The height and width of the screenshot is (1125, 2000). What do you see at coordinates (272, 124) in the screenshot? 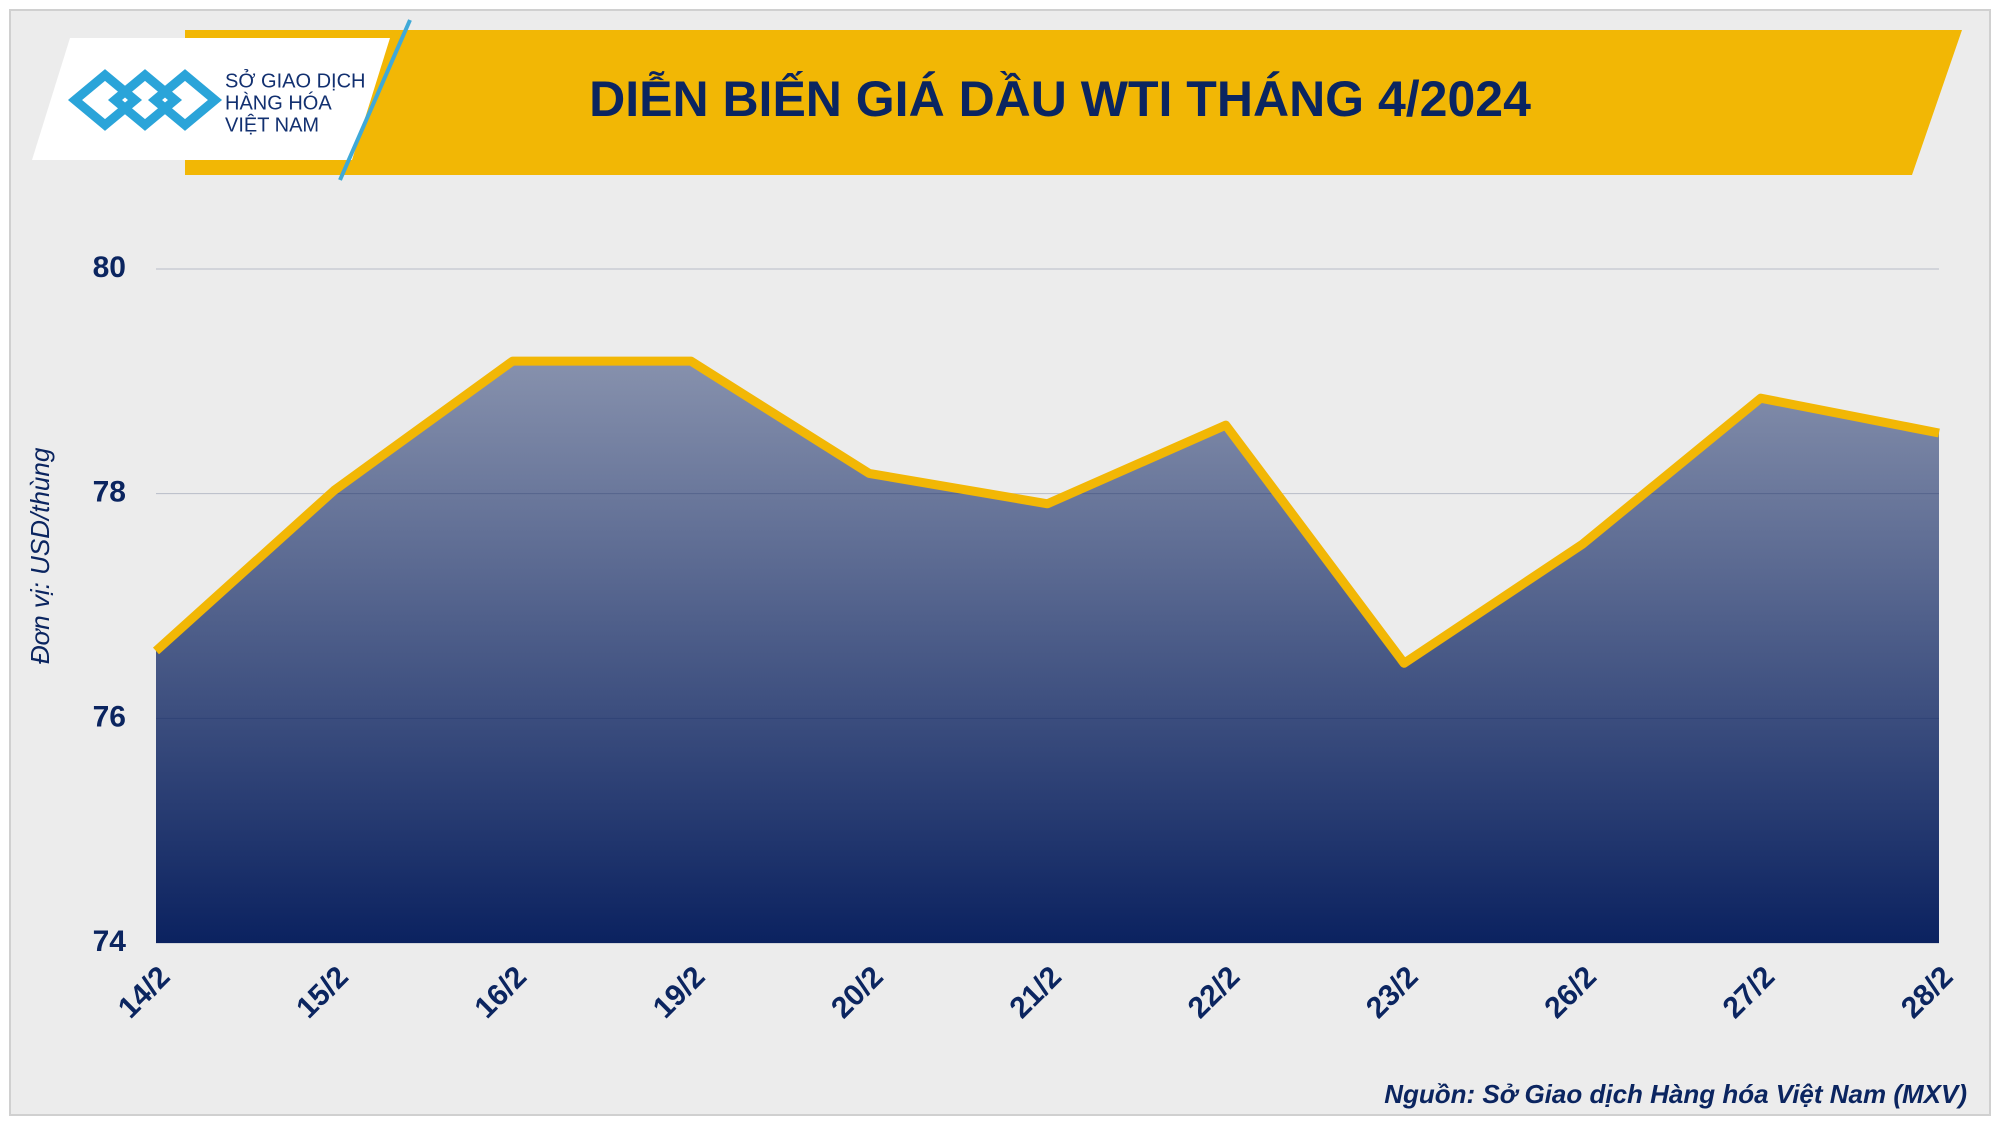
I see `logo-text: VIỆT NAM` at bounding box center [272, 124].